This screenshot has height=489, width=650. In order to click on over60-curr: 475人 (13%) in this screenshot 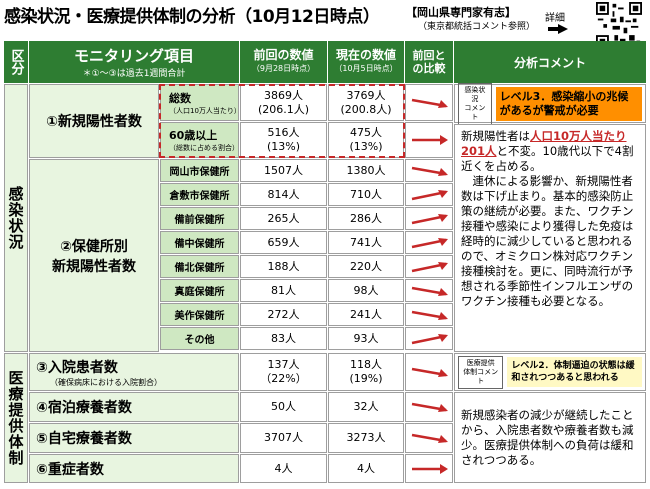, I will do `click(366, 140)`.